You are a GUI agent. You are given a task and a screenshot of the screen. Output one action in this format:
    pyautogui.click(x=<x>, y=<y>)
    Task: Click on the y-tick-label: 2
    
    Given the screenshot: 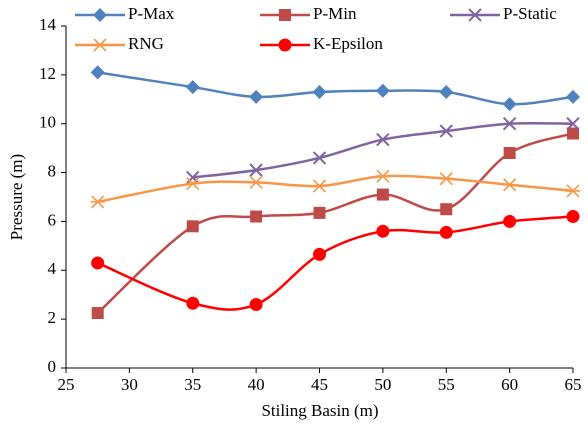 What is the action you would take?
    pyautogui.click(x=52, y=317)
    